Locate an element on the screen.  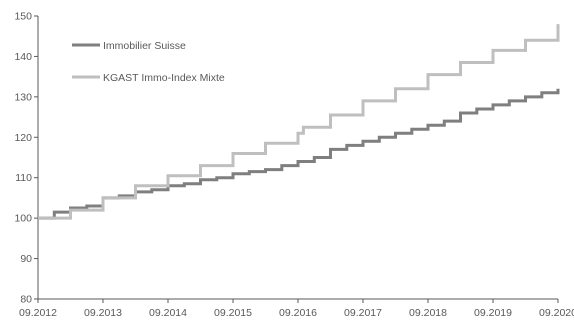
y-tick-label: 130 is located at coordinates (23, 97).